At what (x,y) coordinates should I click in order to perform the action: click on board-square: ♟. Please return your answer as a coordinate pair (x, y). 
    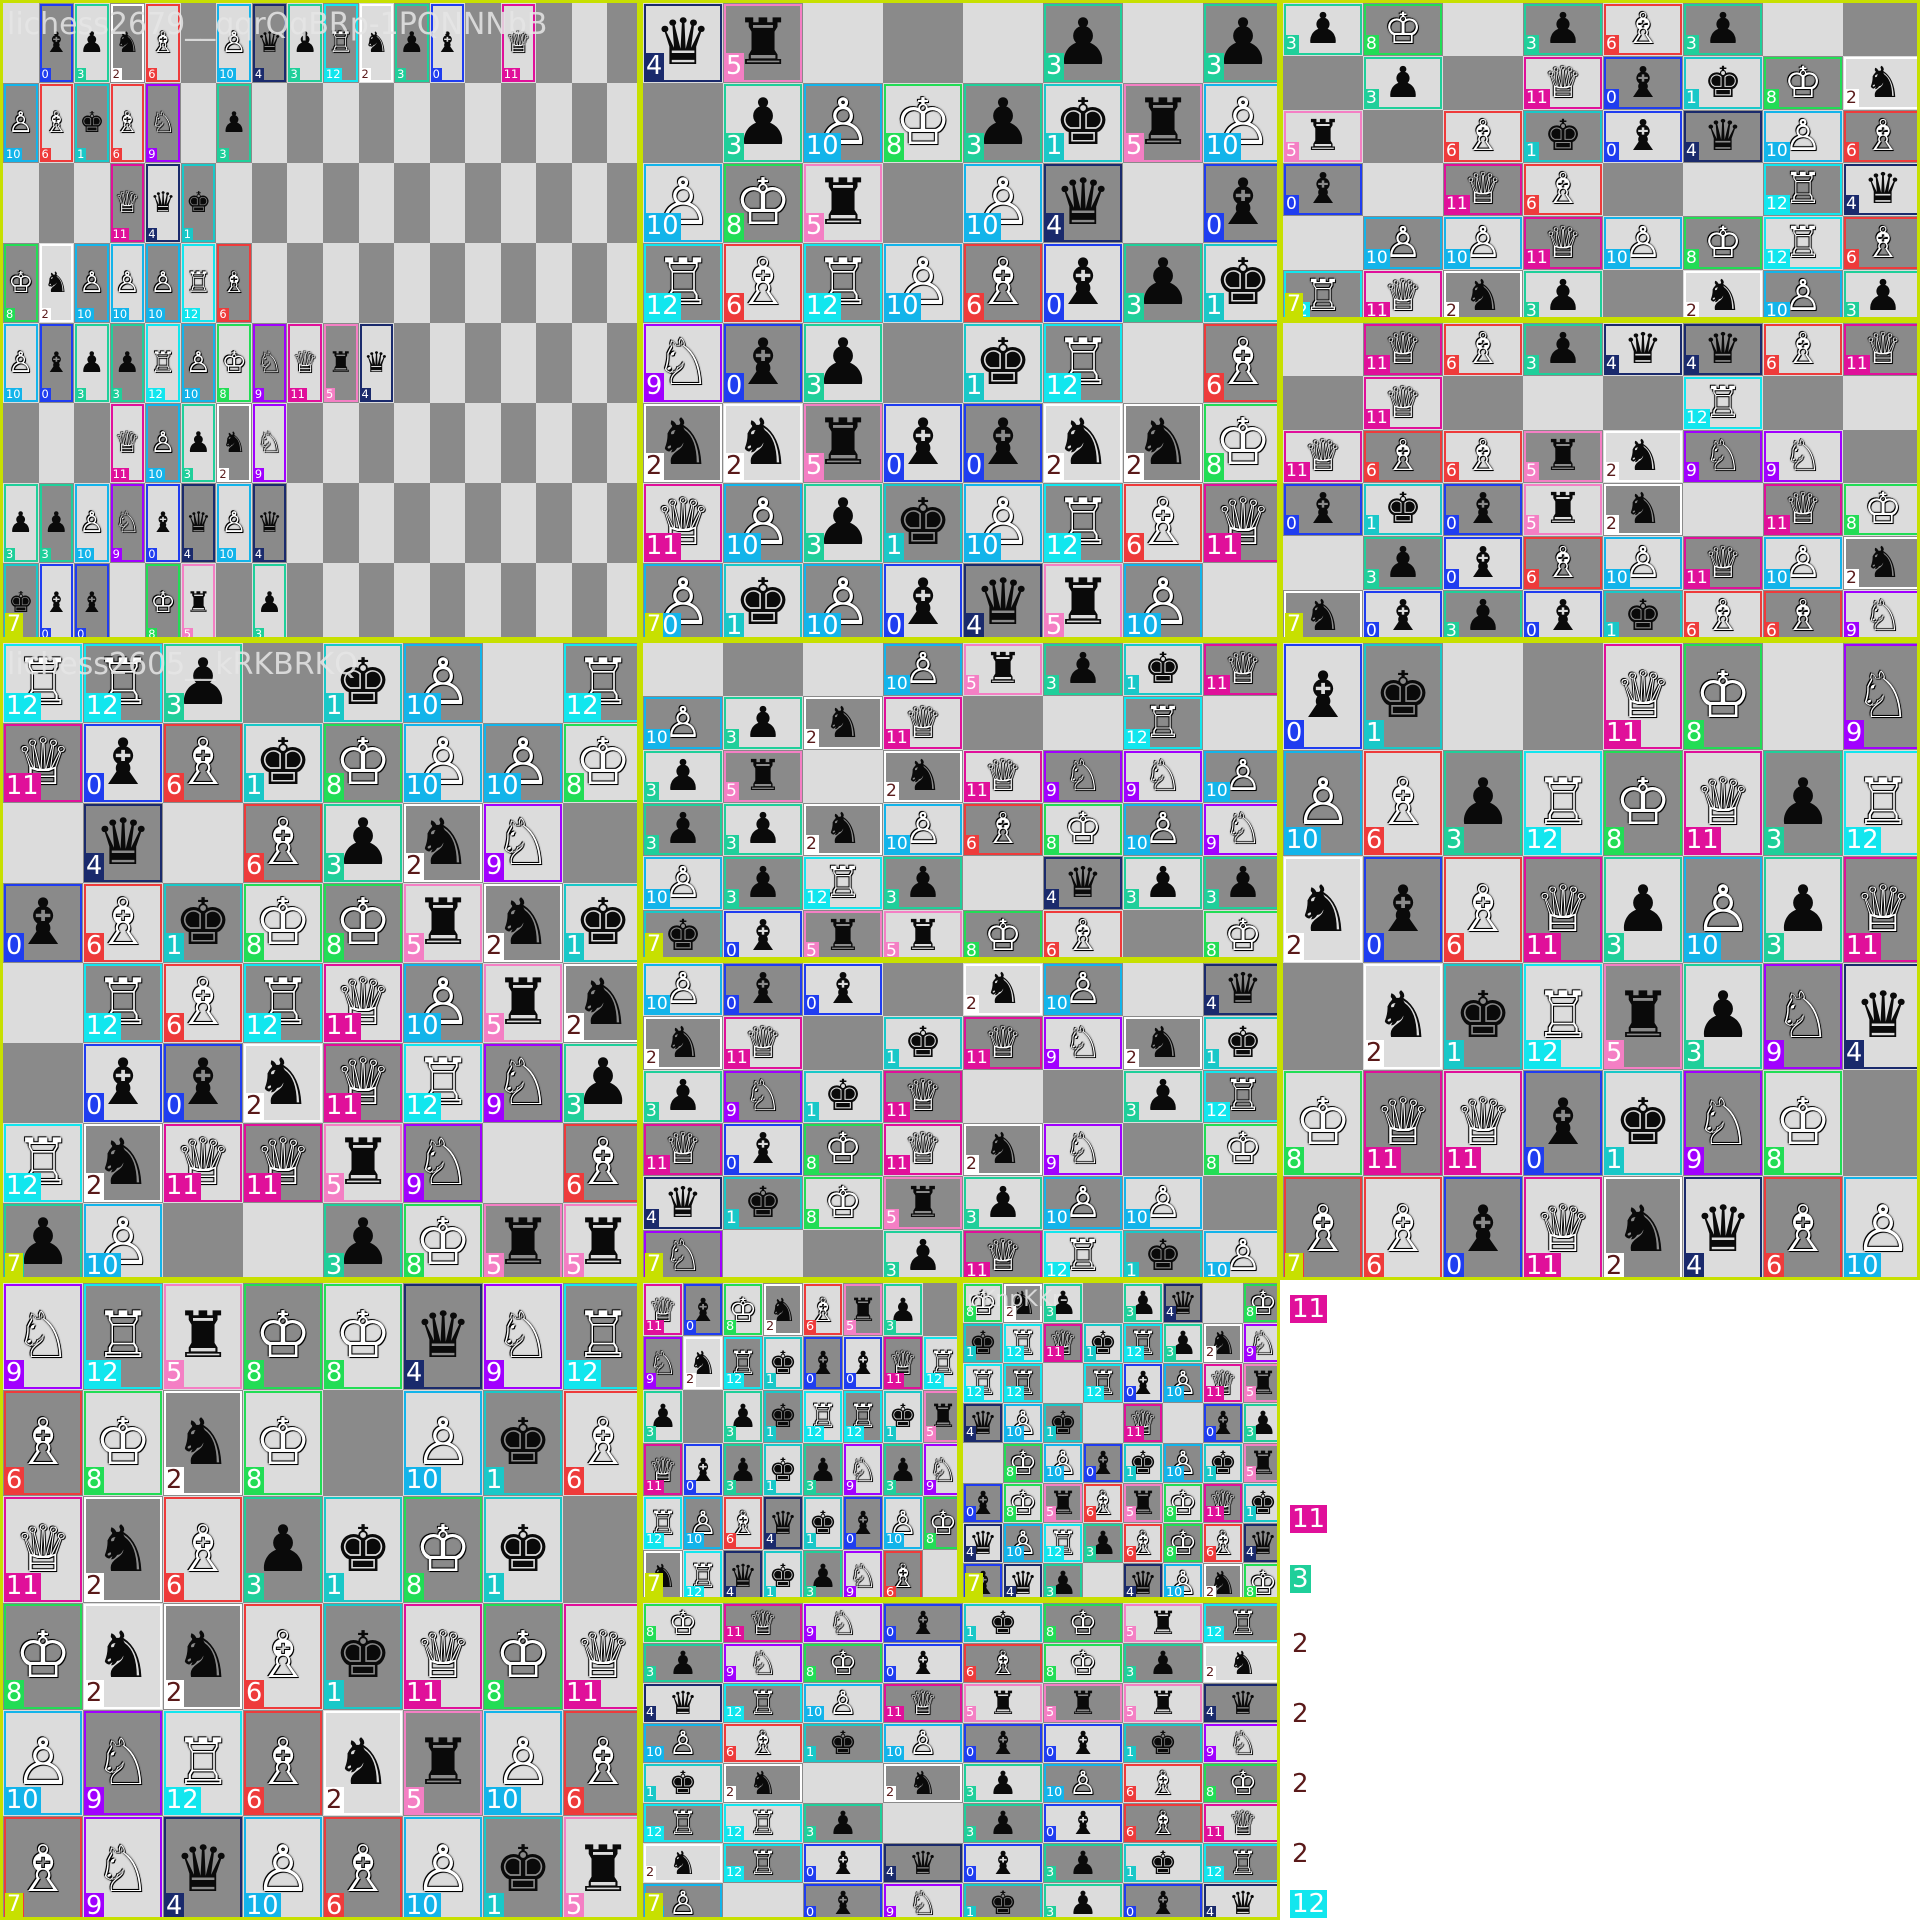
    Looking at the image, I should click on (1163, 283).